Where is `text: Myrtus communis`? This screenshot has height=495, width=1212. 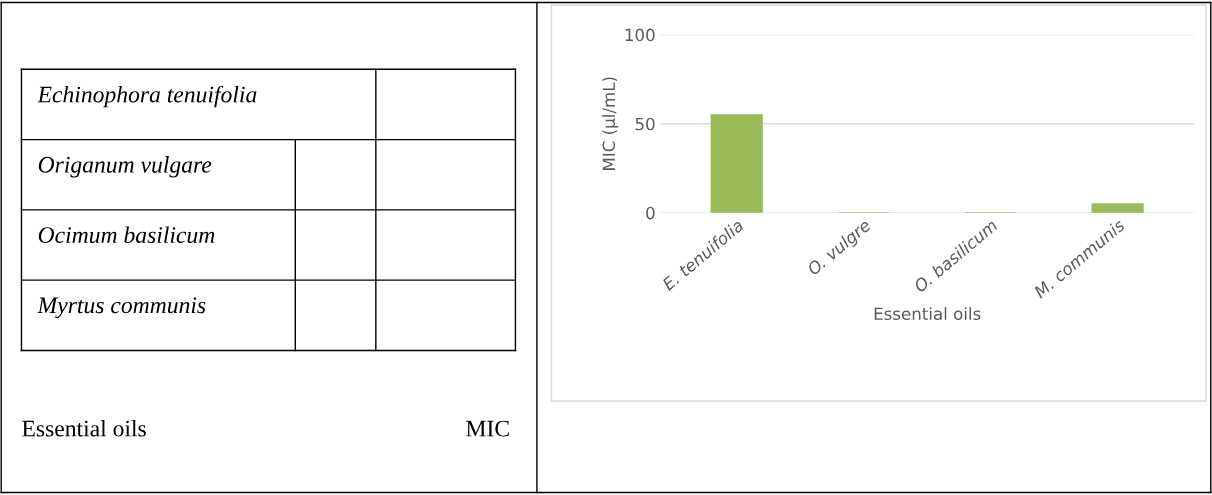 text: Myrtus communis is located at coordinates (121, 308).